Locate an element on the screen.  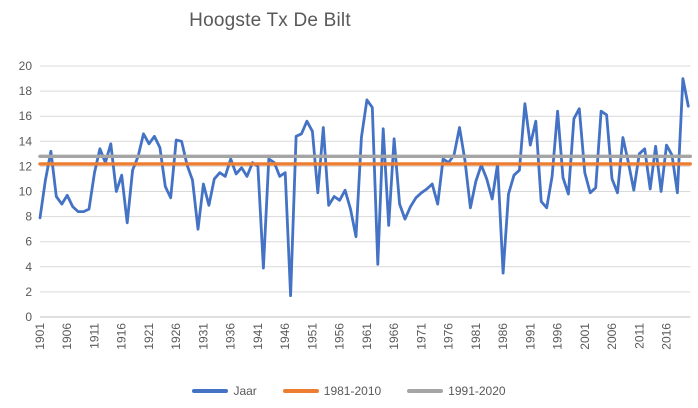
legend-item-jaar: Jaar is located at coordinates (224, 391).